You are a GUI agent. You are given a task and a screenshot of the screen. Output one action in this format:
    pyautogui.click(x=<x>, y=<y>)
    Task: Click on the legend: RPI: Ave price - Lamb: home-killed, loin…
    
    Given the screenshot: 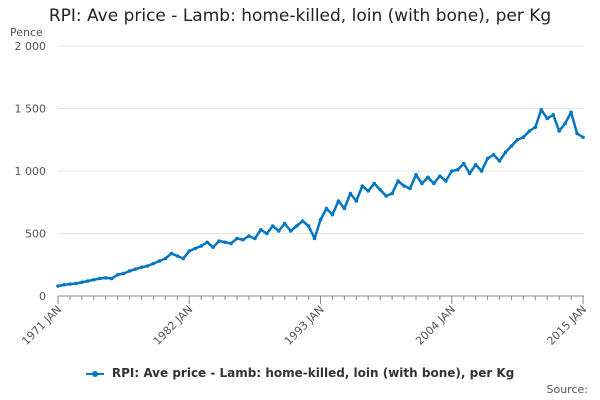 What is the action you would take?
    pyautogui.click(x=300, y=373)
    